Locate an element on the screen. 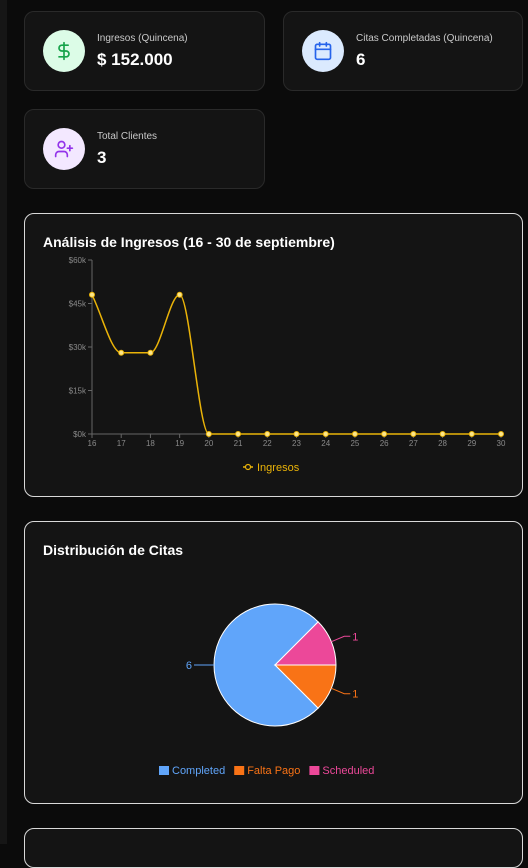 The height and width of the screenshot is (868, 528). series-line-ingresos is located at coordinates (296, 364).